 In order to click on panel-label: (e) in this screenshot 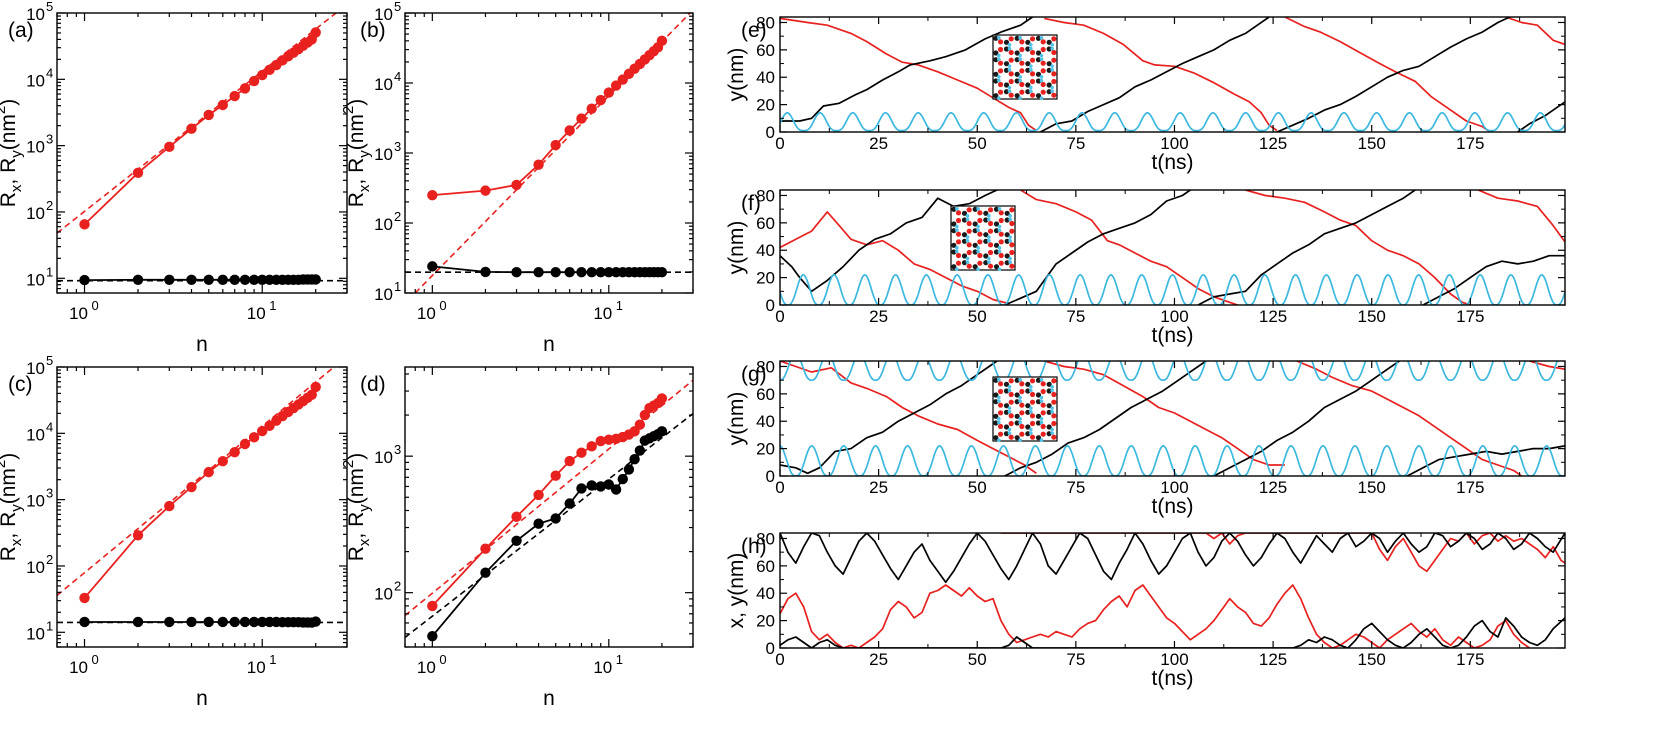, I will do `click(754, 30)`.